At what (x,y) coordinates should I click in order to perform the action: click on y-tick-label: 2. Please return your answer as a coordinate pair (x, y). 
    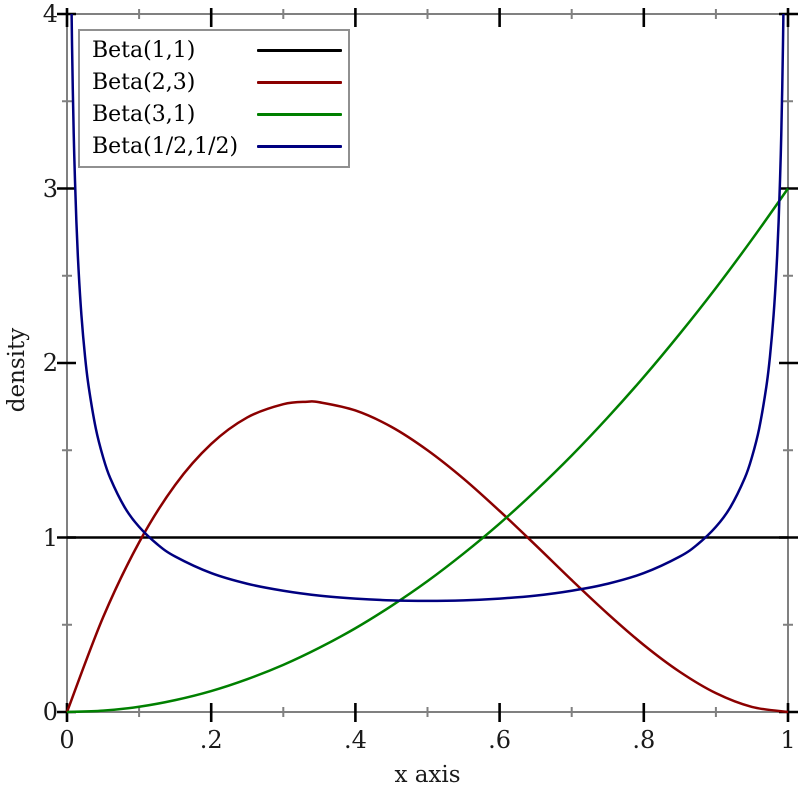
    Looking at the image, I should click on (50, 363).